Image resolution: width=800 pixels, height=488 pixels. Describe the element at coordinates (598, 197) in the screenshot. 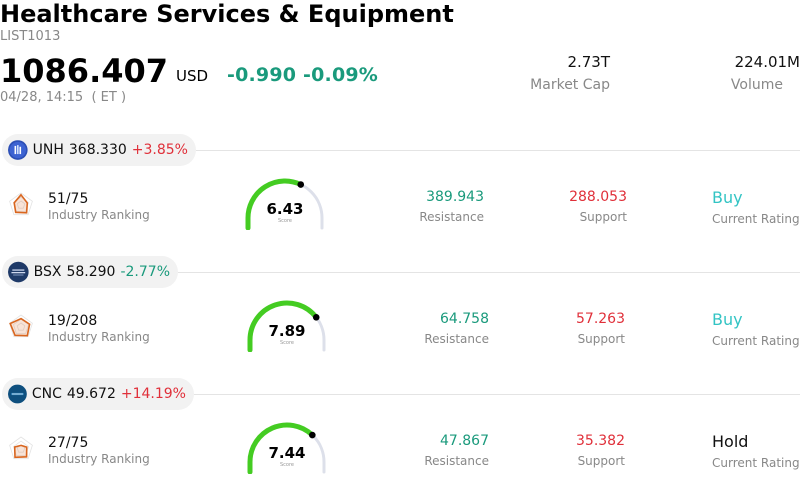

I see `support-value: 288.053` at that location.